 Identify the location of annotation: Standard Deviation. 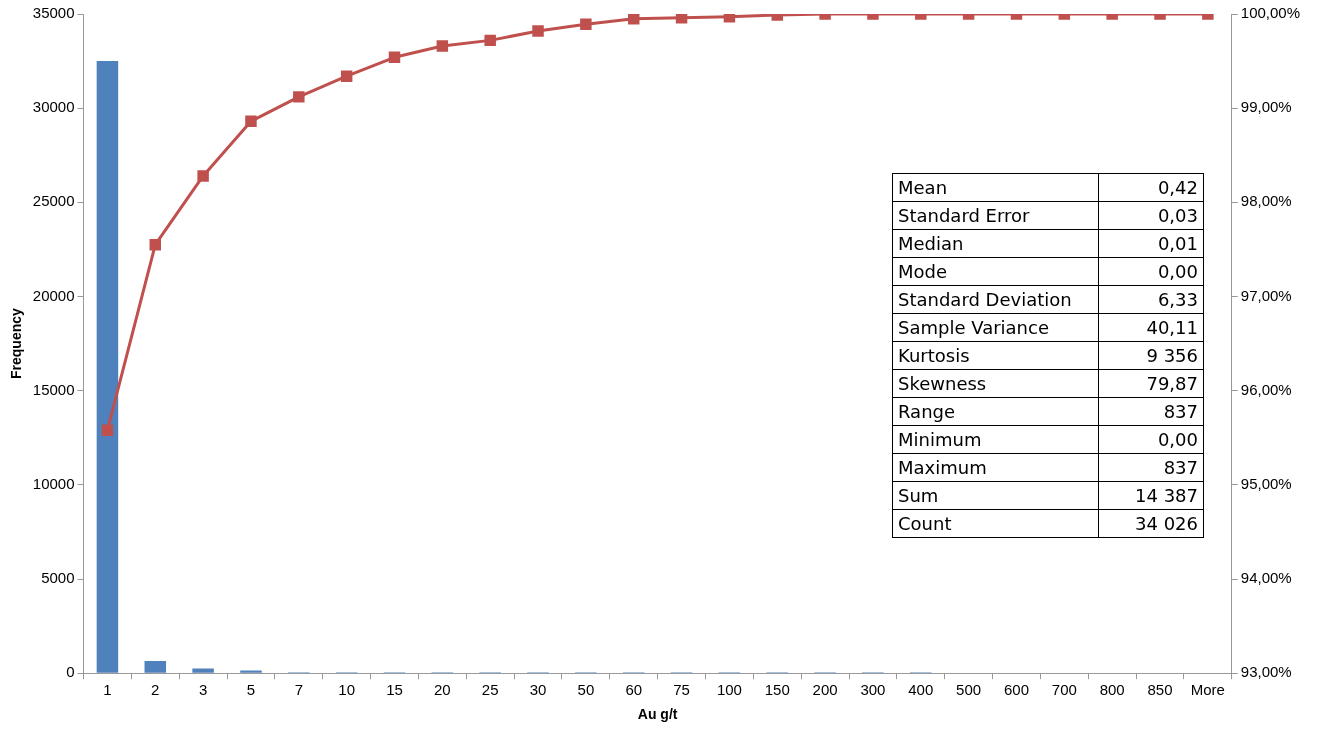
(995, 299).